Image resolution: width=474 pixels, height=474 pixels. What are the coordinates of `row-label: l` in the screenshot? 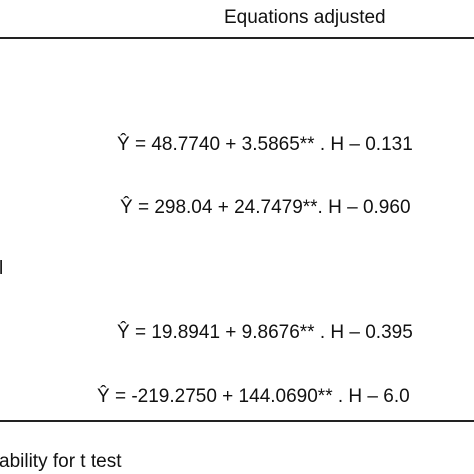 It's located at (2, 268).